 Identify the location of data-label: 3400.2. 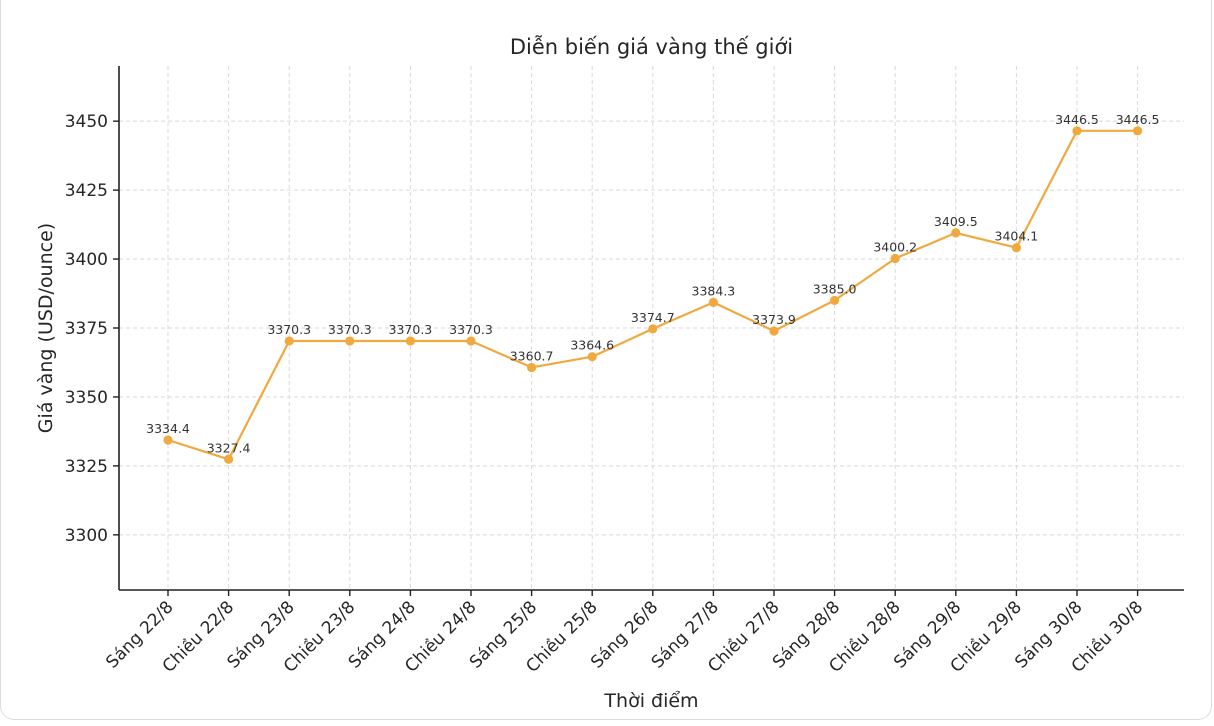
(895, 247).